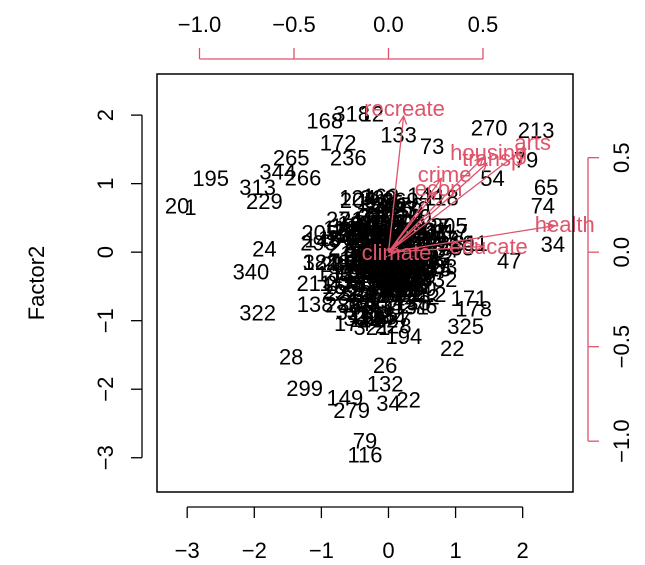 The image size is (645, 565). What do you see at coordinates (354, 272) in the screenshot?
I see `cloud-mark: 100` at bounding box center [354, 272].